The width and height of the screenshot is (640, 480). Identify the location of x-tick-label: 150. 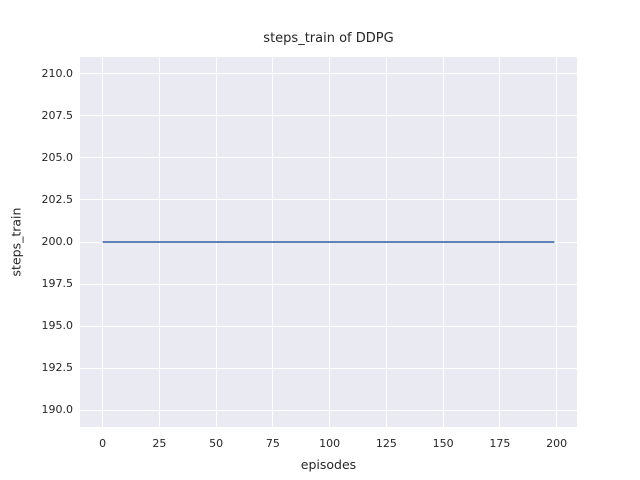
(443, 443).